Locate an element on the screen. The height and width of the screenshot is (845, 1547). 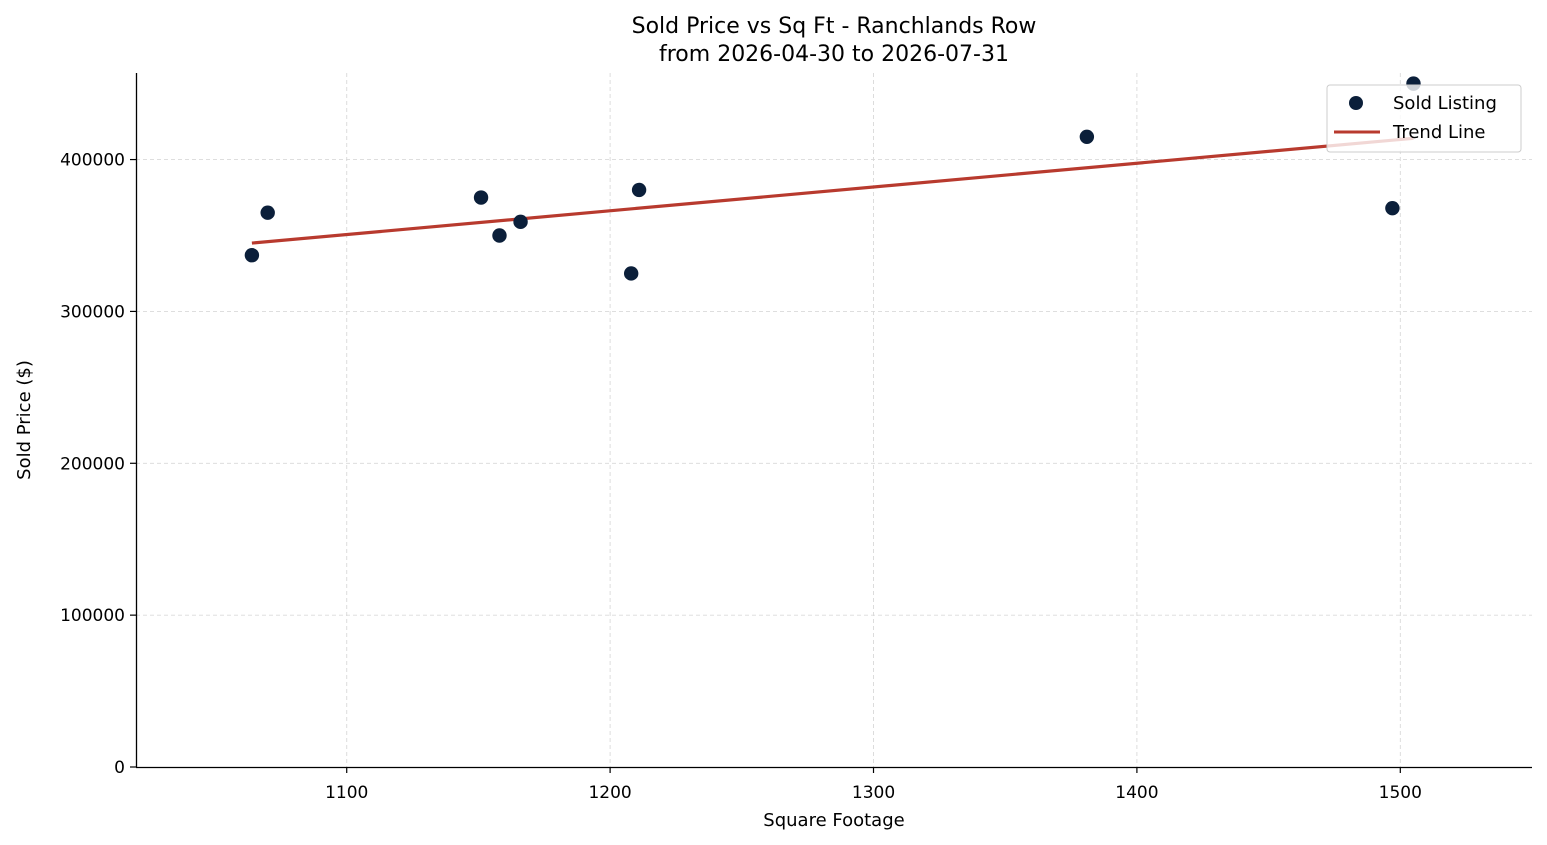
chart-title: Sold Price vs Sq Ft - Ranchlands Row is located at coordinates (834, 26).